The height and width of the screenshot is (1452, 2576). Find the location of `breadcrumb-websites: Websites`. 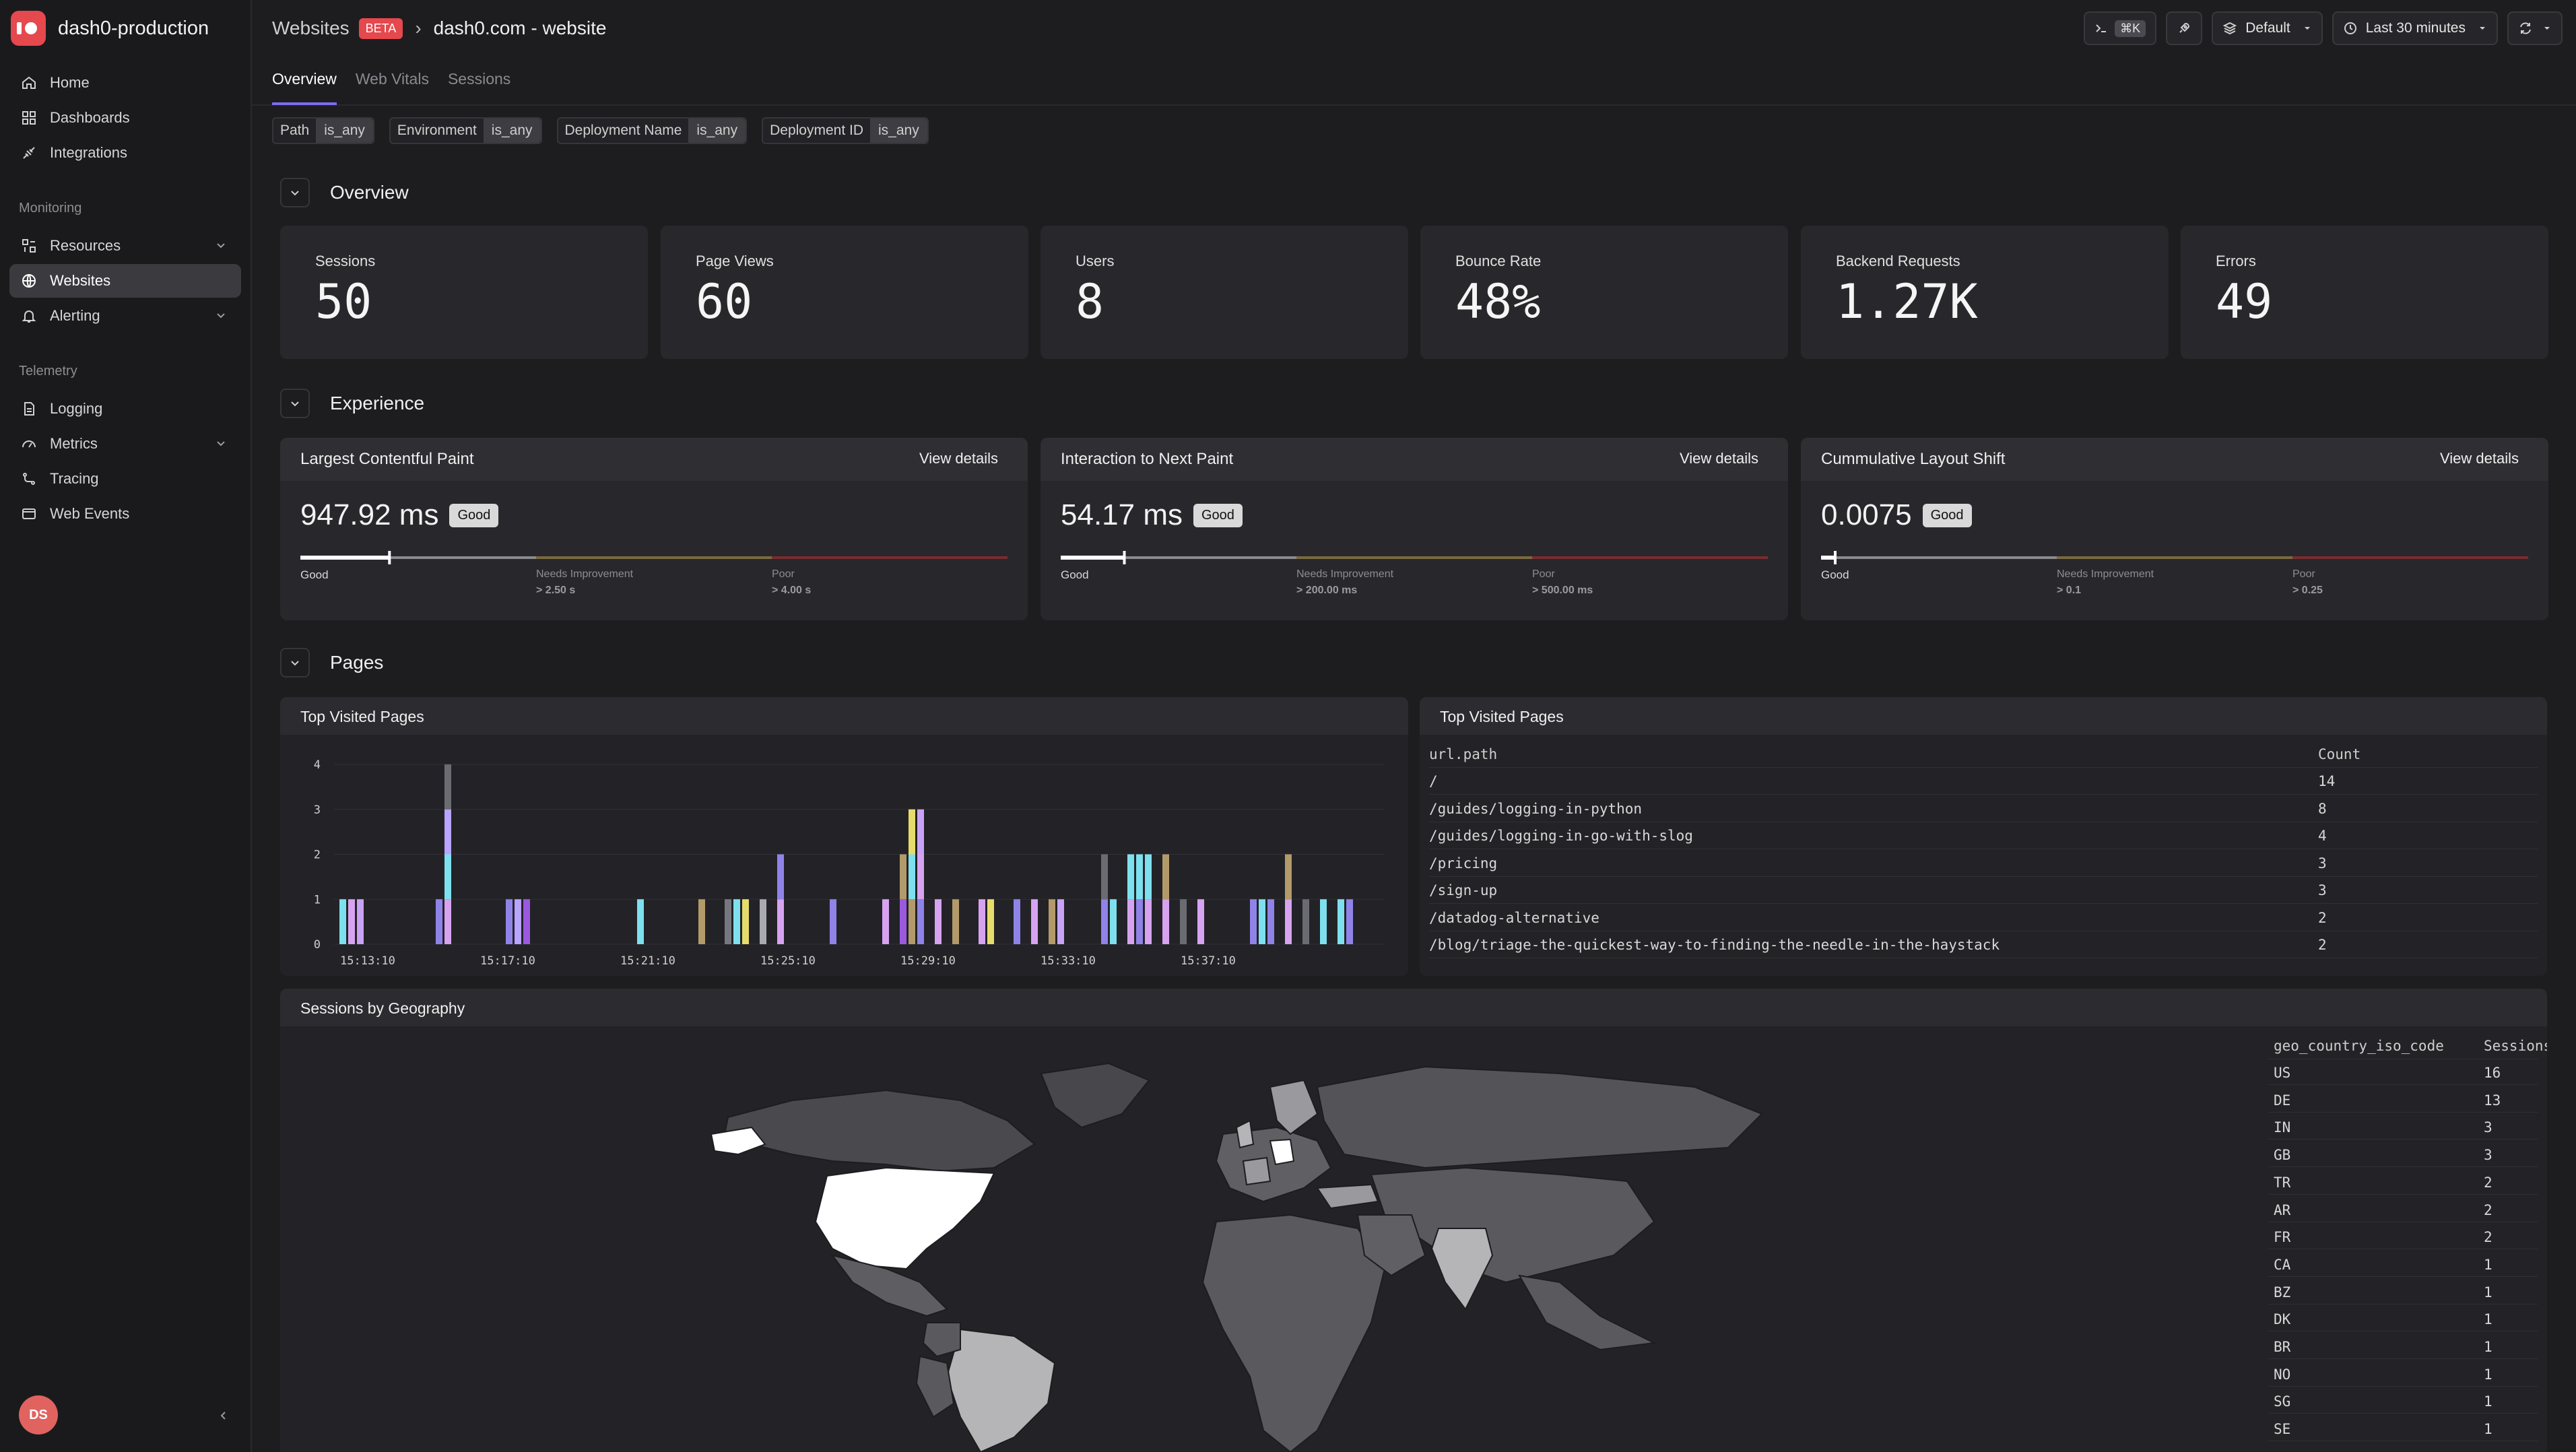

breadcrumb-websites: Websites is located at coordinates (311, 28).